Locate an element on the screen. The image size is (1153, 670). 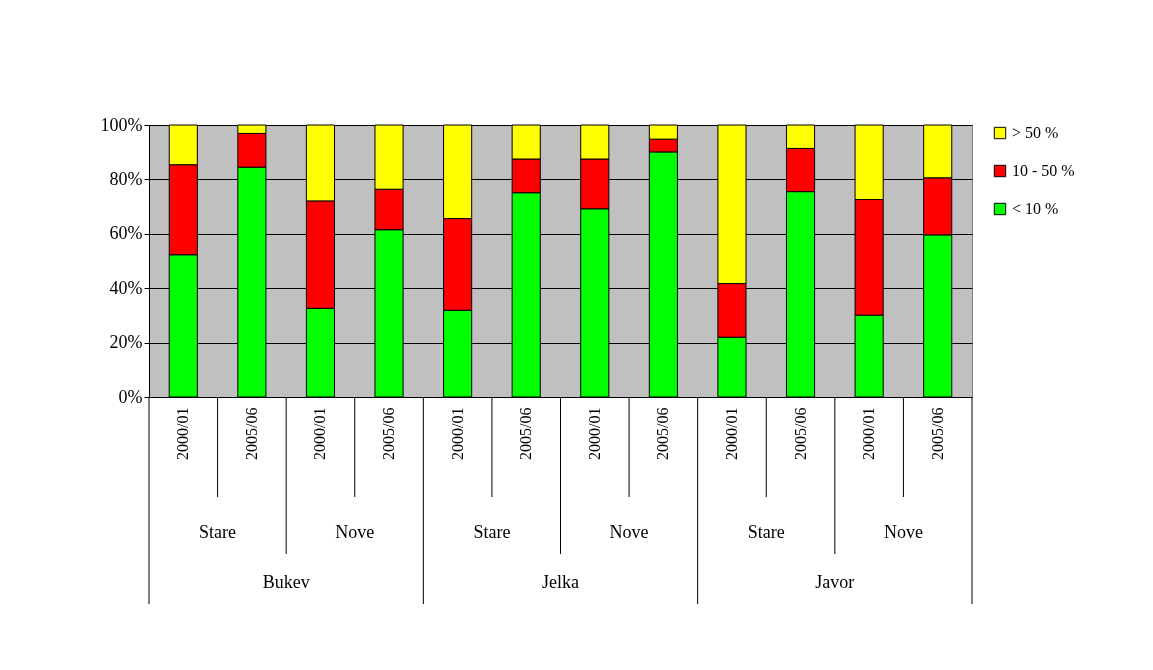
legend-label: > 50 % is located at coordinates (1035, 132).